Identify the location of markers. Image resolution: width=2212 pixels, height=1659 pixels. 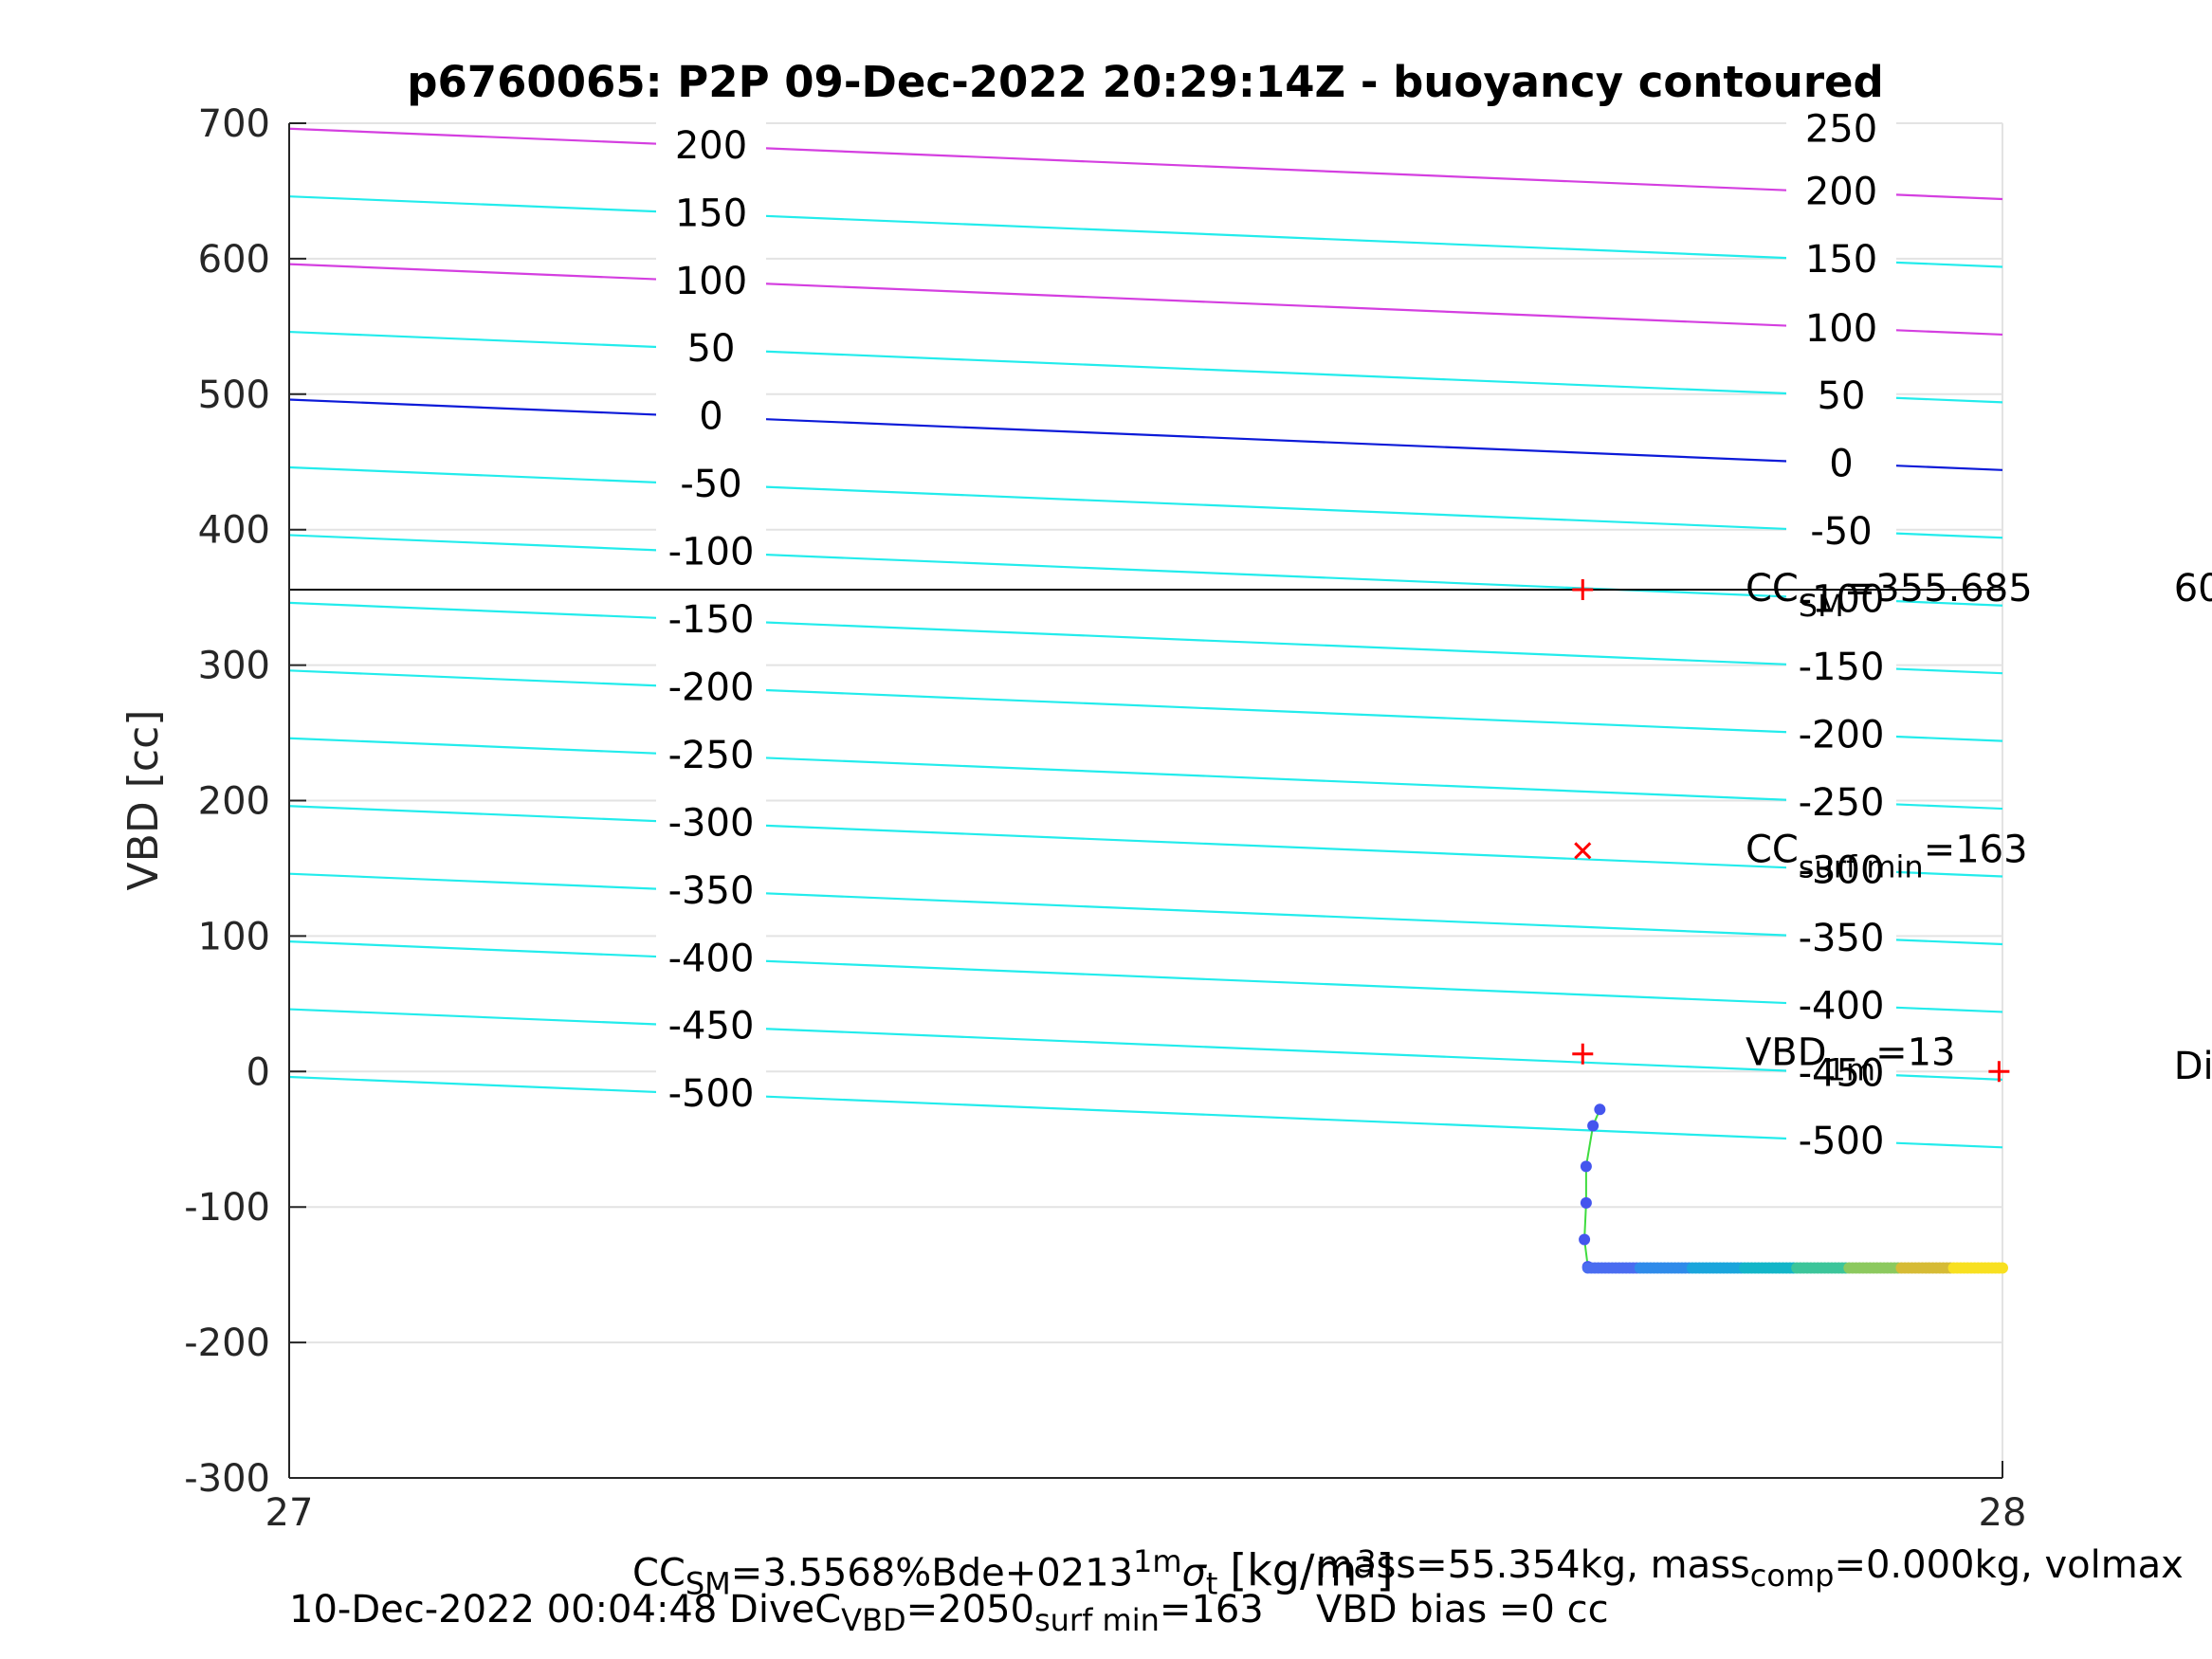
(1791, 831).